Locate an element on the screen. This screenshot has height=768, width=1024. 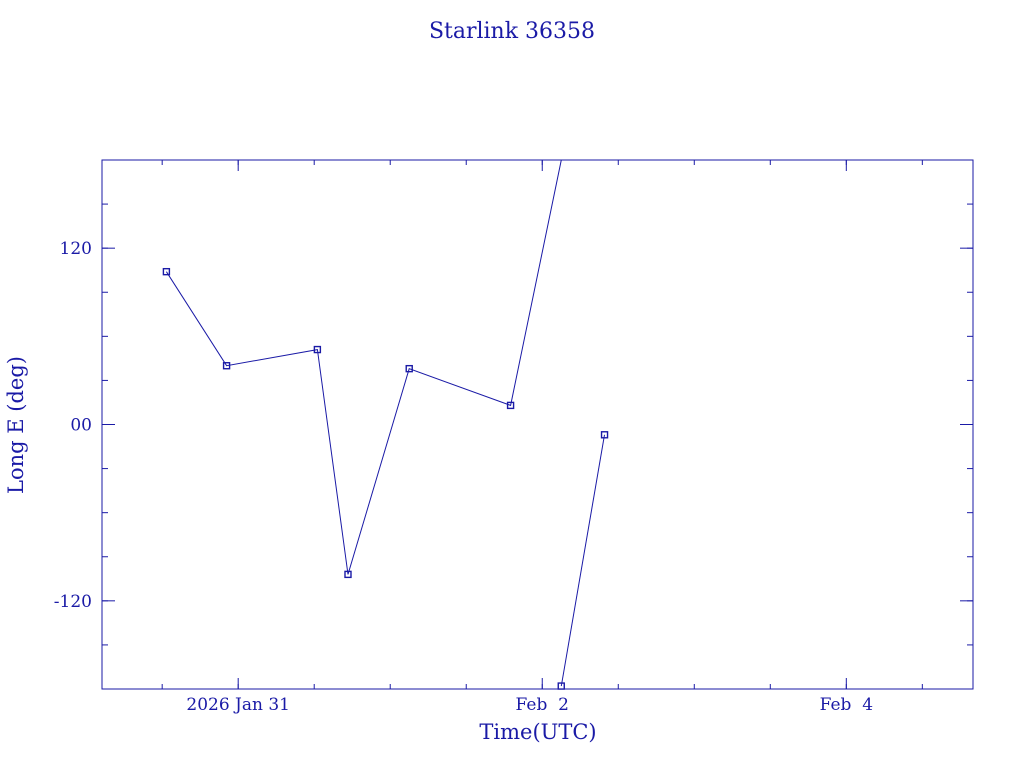
y-tick-label: 120 is located at coordinates (76, 249).